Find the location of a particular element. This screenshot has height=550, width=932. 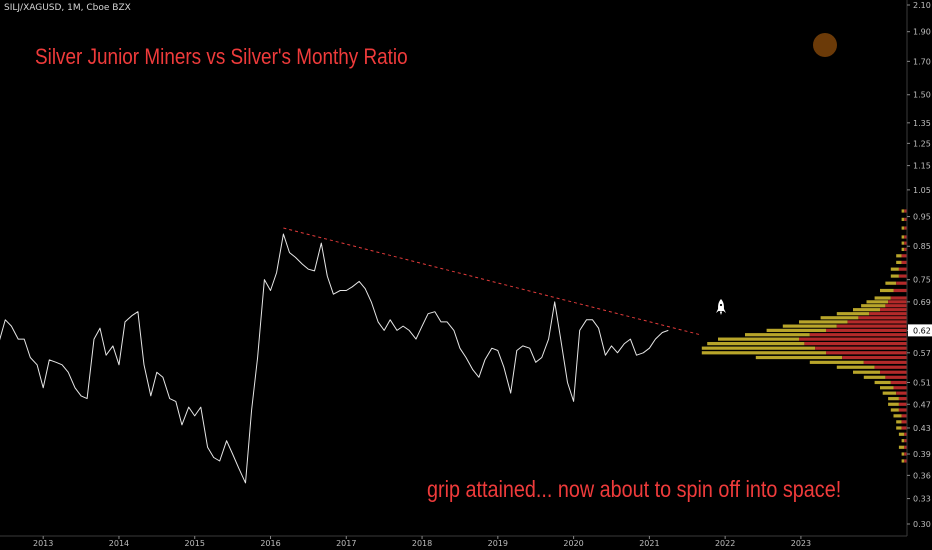

y-tick-label: 0.43 is located at coordinates (922, 428).